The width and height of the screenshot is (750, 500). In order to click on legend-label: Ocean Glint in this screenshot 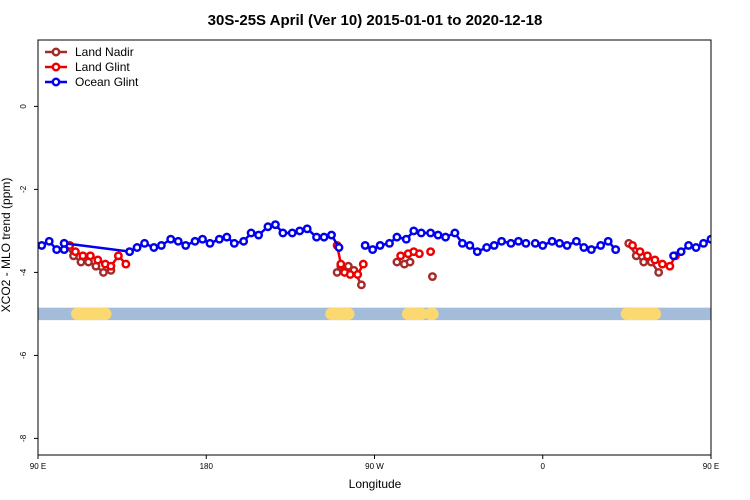, I will do `click(107, 82)`.